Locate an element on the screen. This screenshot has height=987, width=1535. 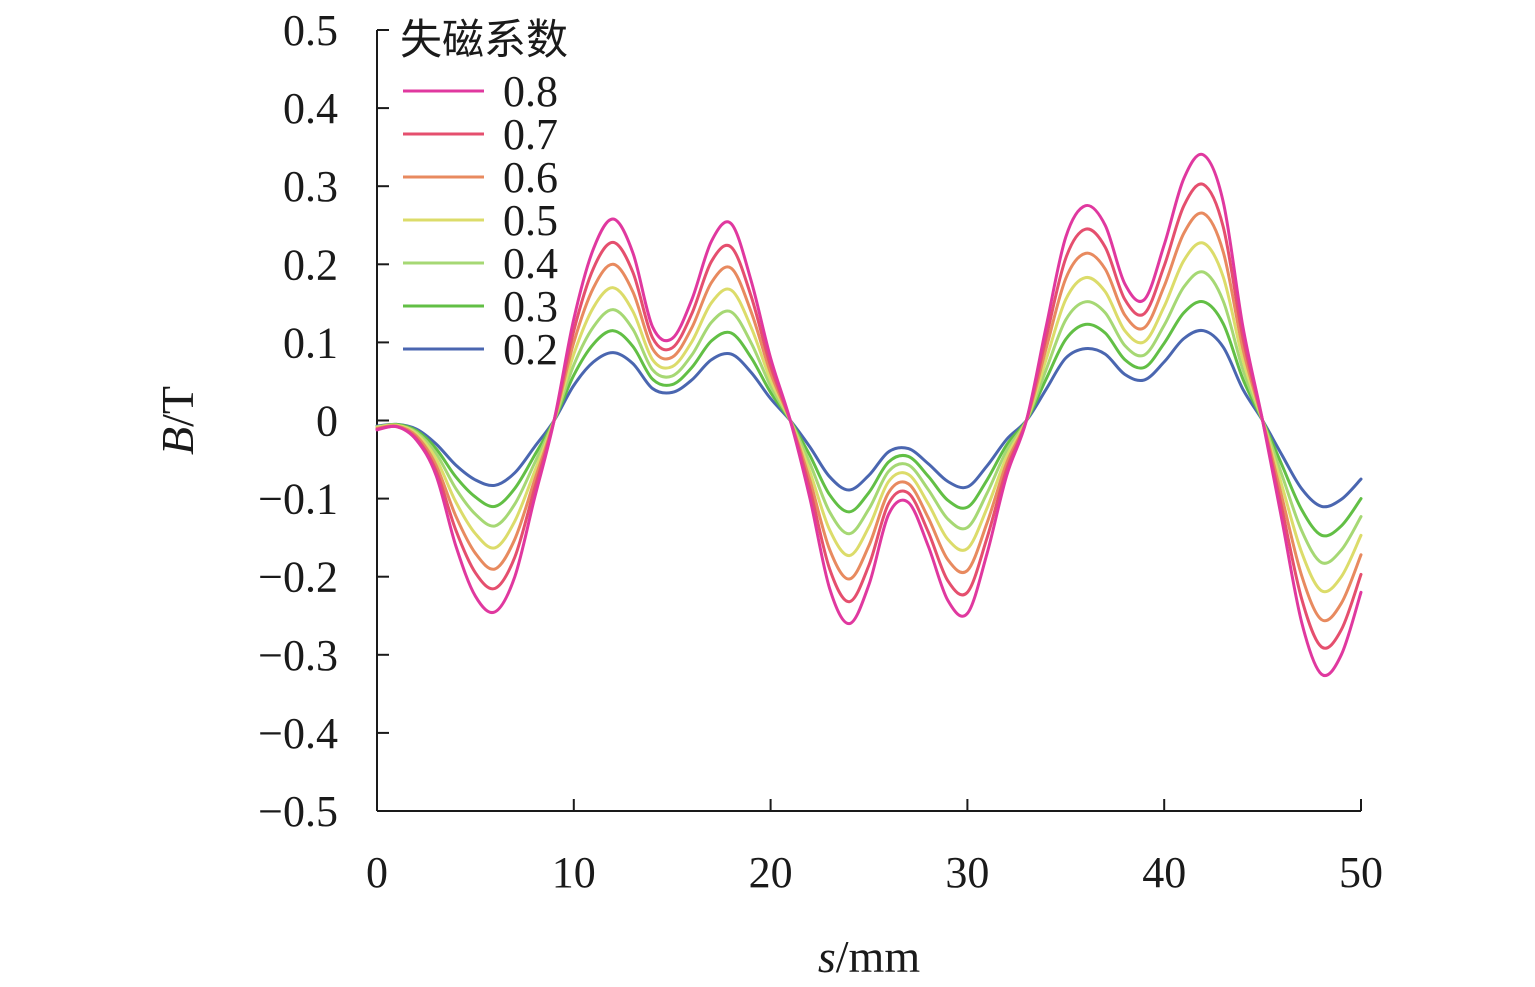
legend-label-0.6: 0.6 is located at coordinates (530, 177).